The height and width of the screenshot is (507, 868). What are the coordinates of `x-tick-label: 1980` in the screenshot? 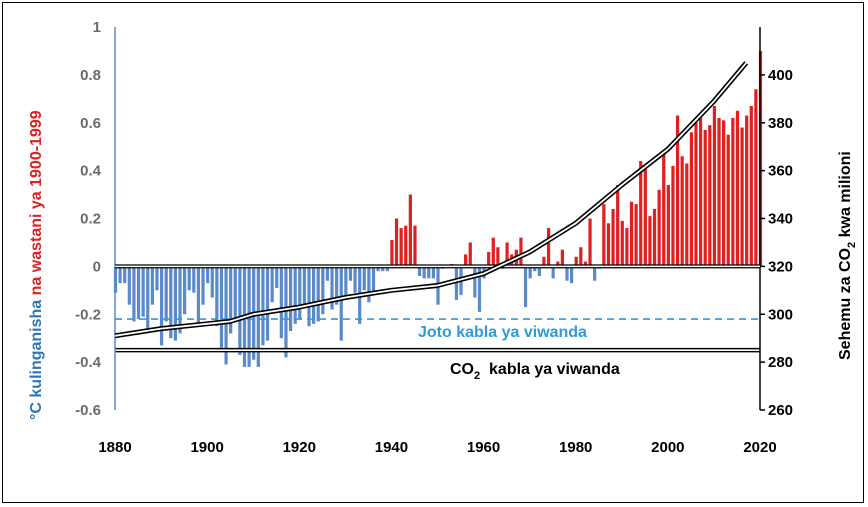 It's located at (575, 447).